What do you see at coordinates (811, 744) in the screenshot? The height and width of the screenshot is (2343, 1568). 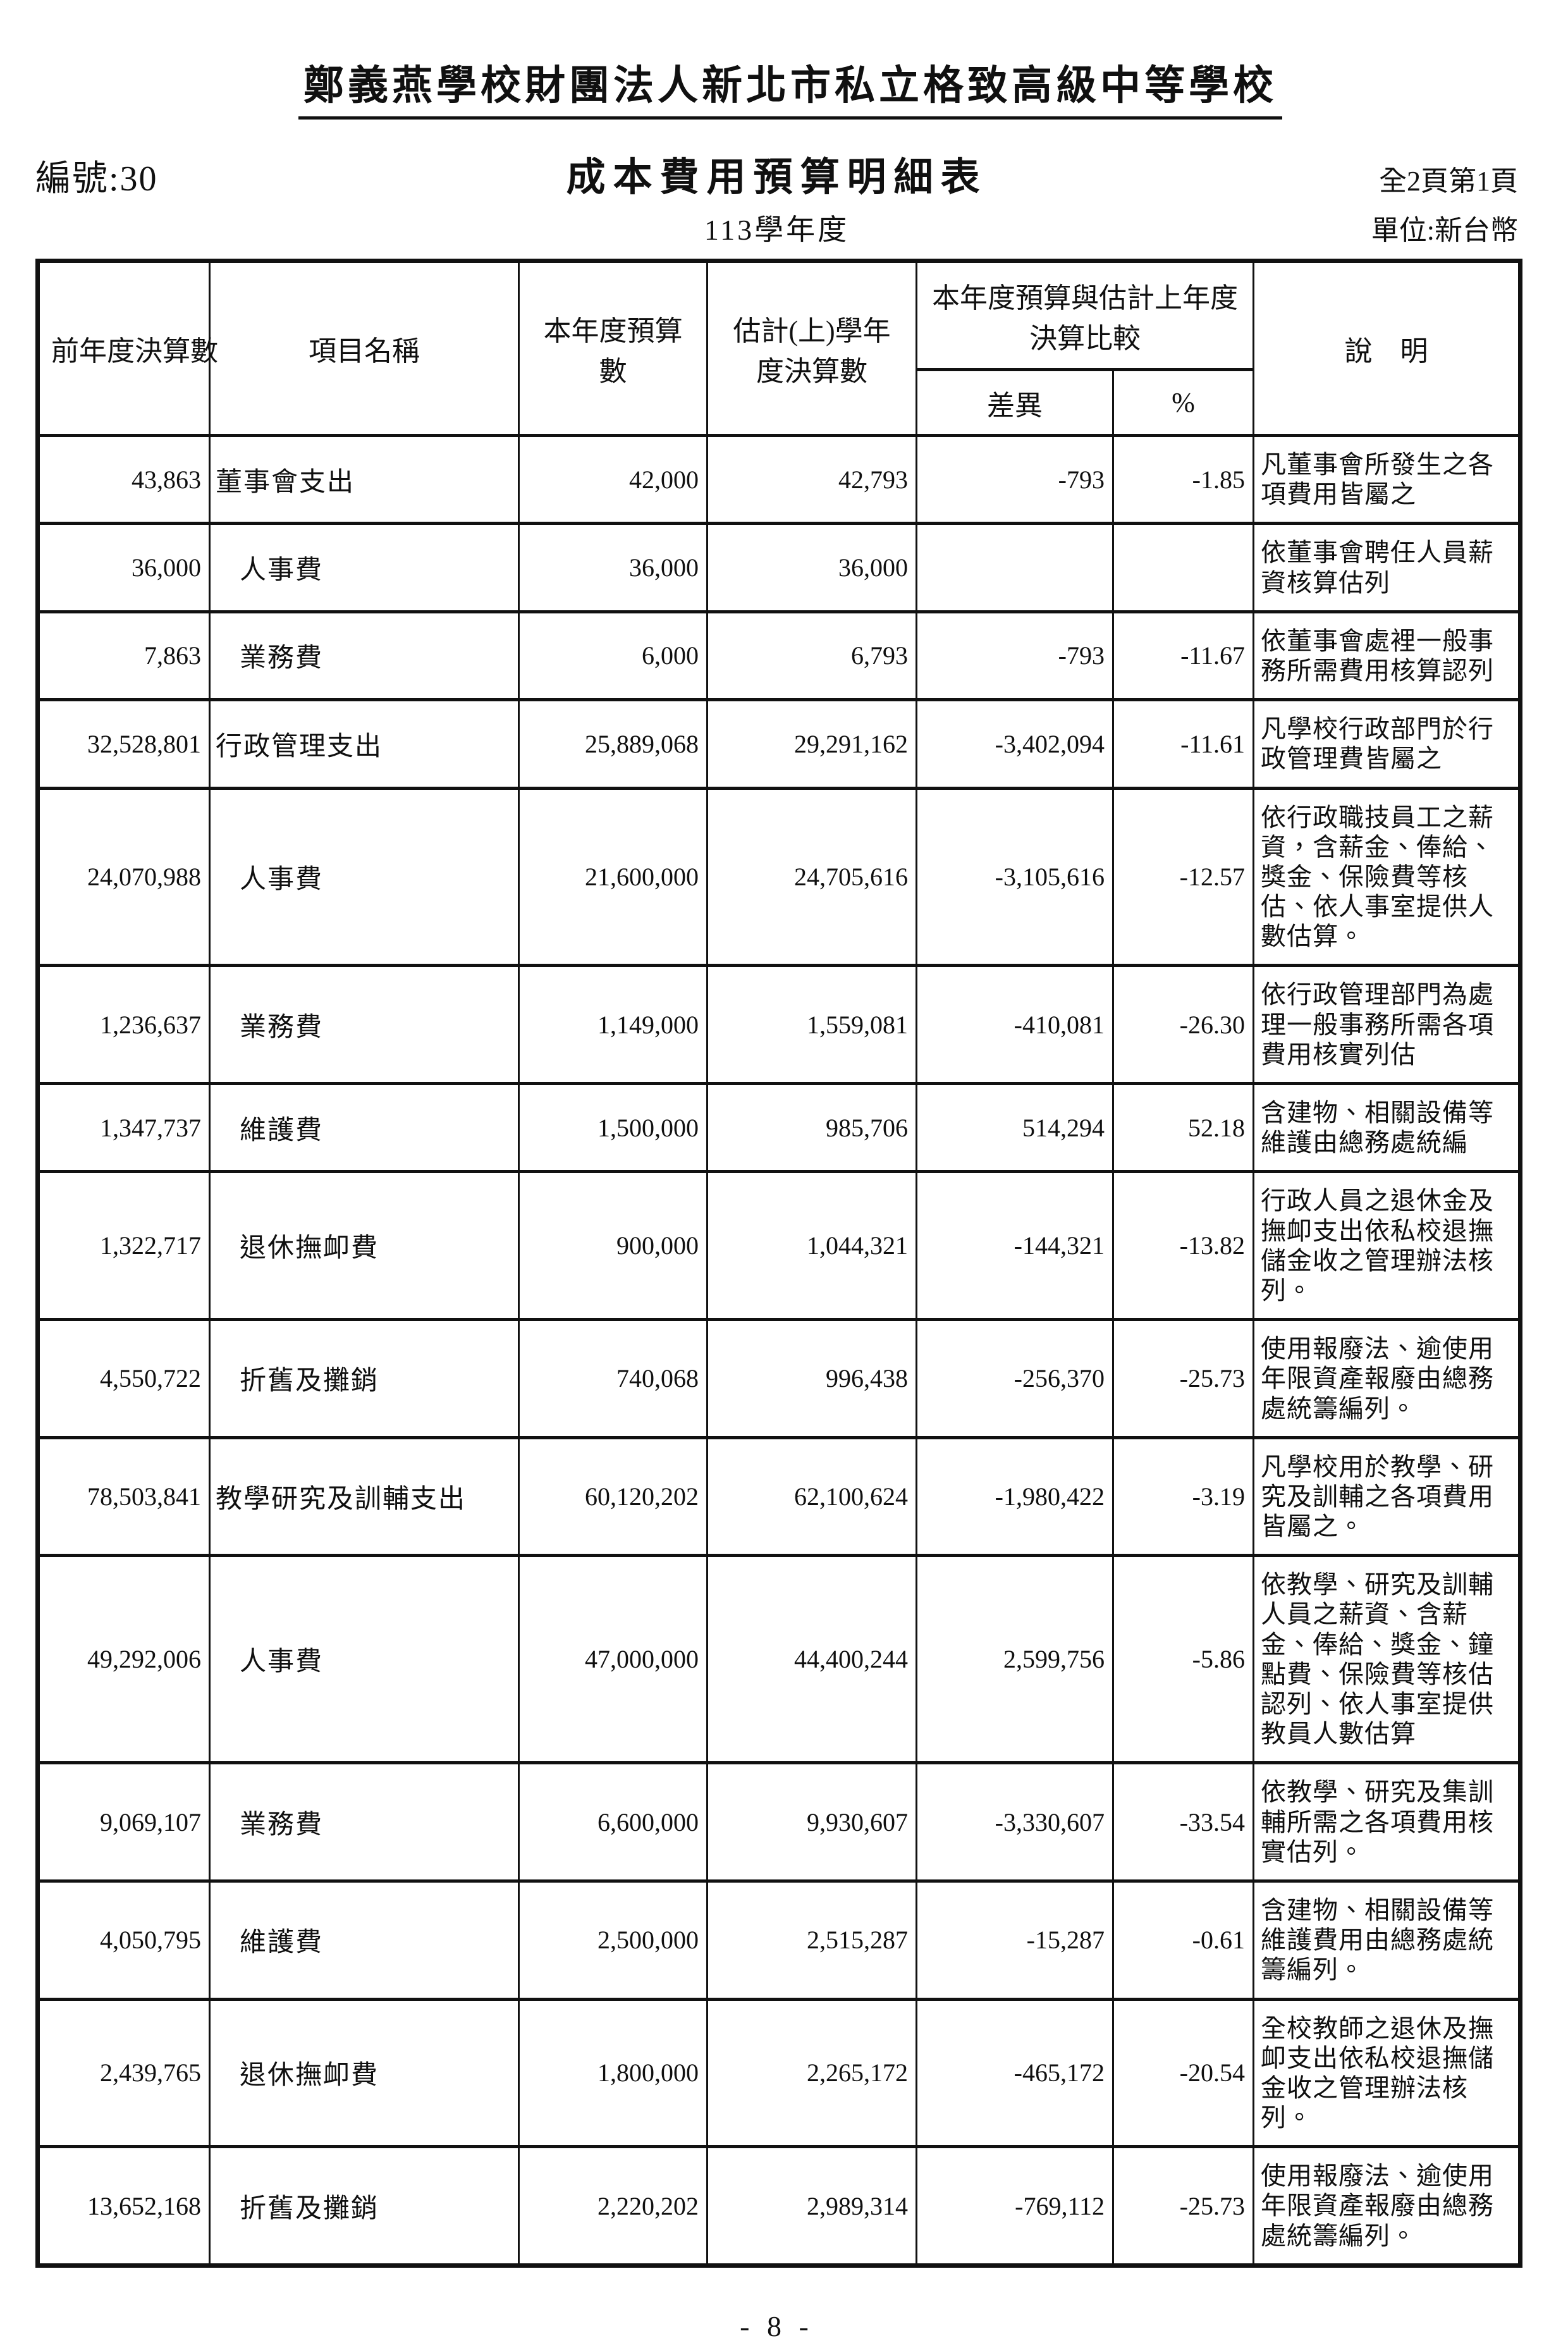 I see `estimate-value: 29,291,162` at bounding box center [811, 744].